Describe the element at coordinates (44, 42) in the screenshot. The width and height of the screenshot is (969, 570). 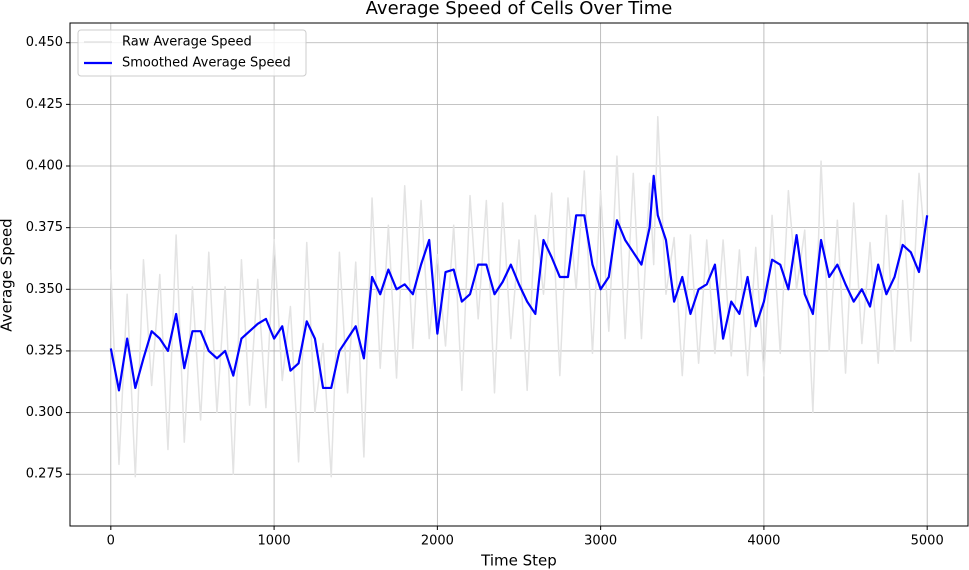
I see `y-tick-label: 0.450` at that location.